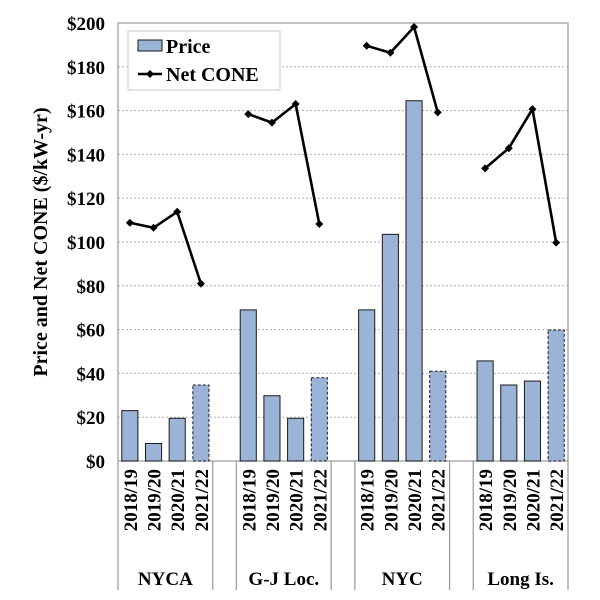 Image resolution: width=600 pixels, height=600 pixels. Describe the element at coordinates (86, 68) in the screenshot. I see `y-tick-label: $180` at that location.